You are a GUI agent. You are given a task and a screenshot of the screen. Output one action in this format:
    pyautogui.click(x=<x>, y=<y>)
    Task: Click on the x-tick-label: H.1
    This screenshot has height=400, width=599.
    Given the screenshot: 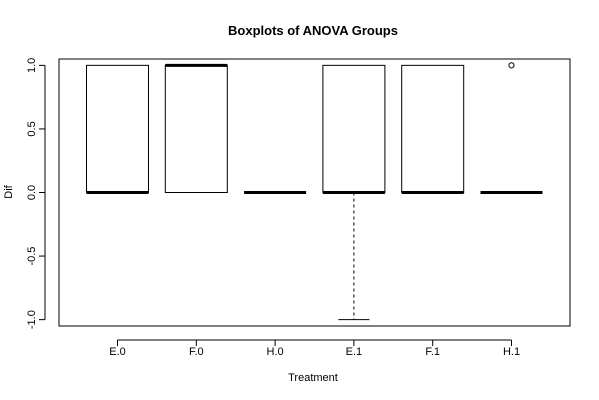 What is the action you would take?
    pyautogui.click(x=511, y=352)
    